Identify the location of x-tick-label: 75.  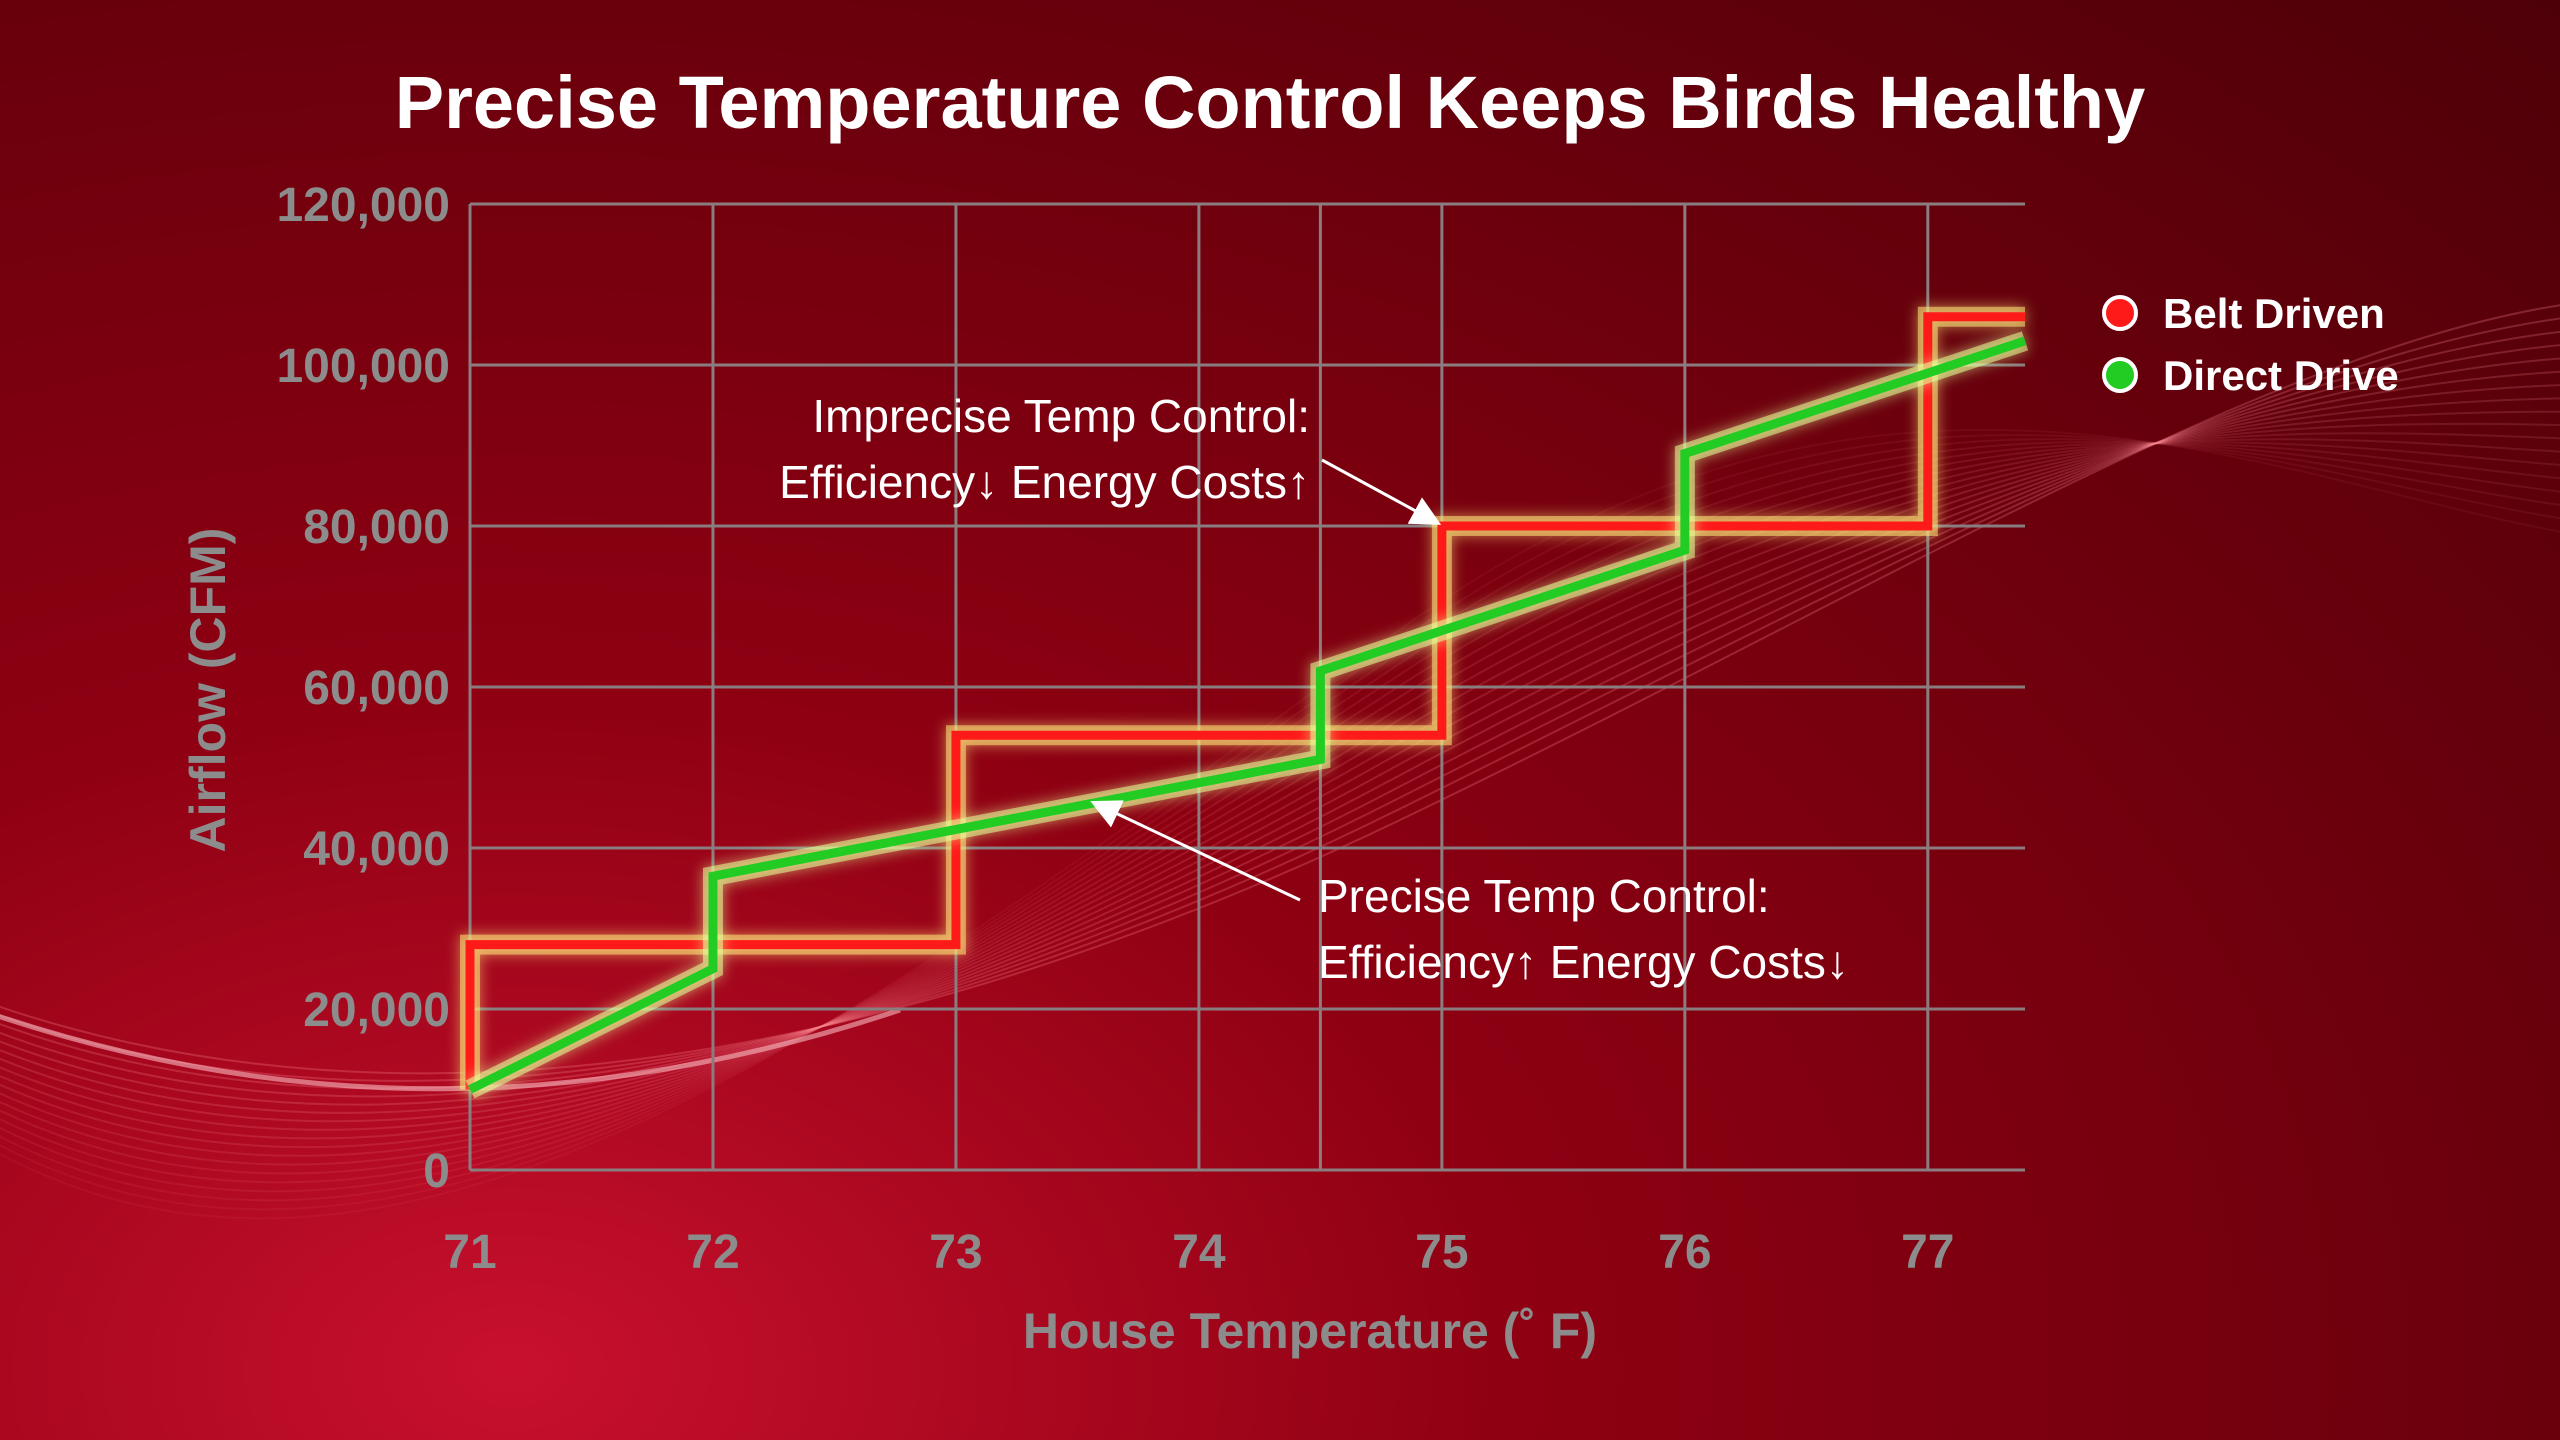
(1441, 1252).